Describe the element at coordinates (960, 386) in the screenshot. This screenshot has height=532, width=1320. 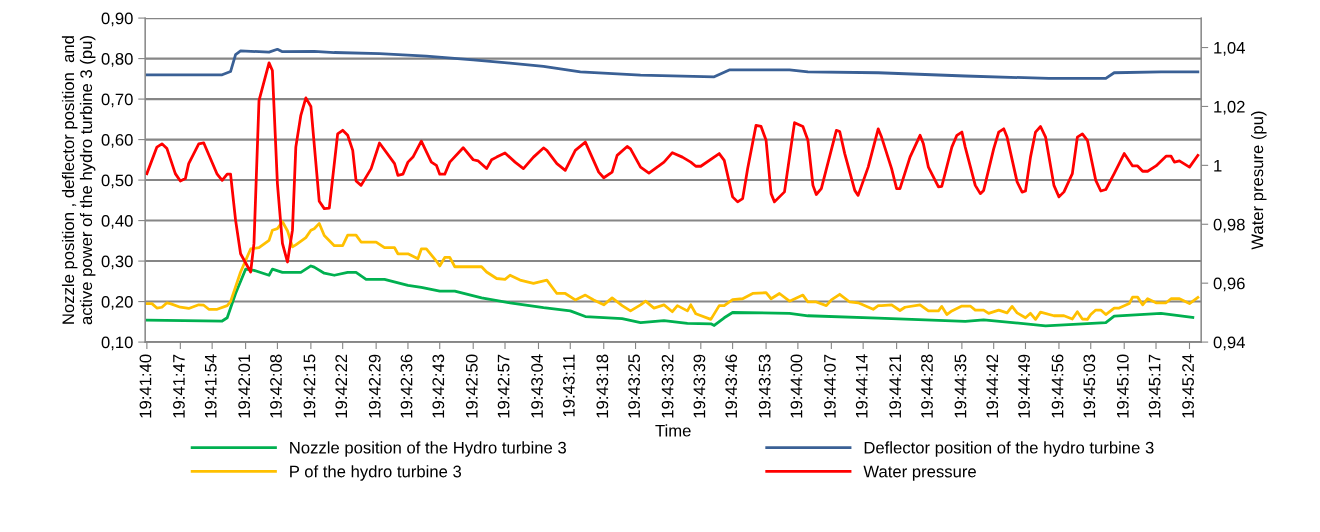
I see `x-tick-label: 19:44:35` at that location.